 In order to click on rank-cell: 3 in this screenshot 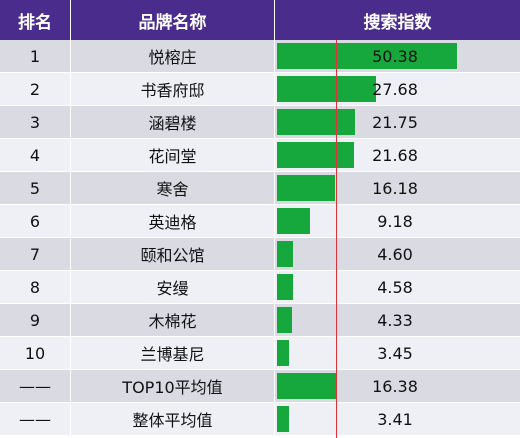, I will do `click(35, 122)`.